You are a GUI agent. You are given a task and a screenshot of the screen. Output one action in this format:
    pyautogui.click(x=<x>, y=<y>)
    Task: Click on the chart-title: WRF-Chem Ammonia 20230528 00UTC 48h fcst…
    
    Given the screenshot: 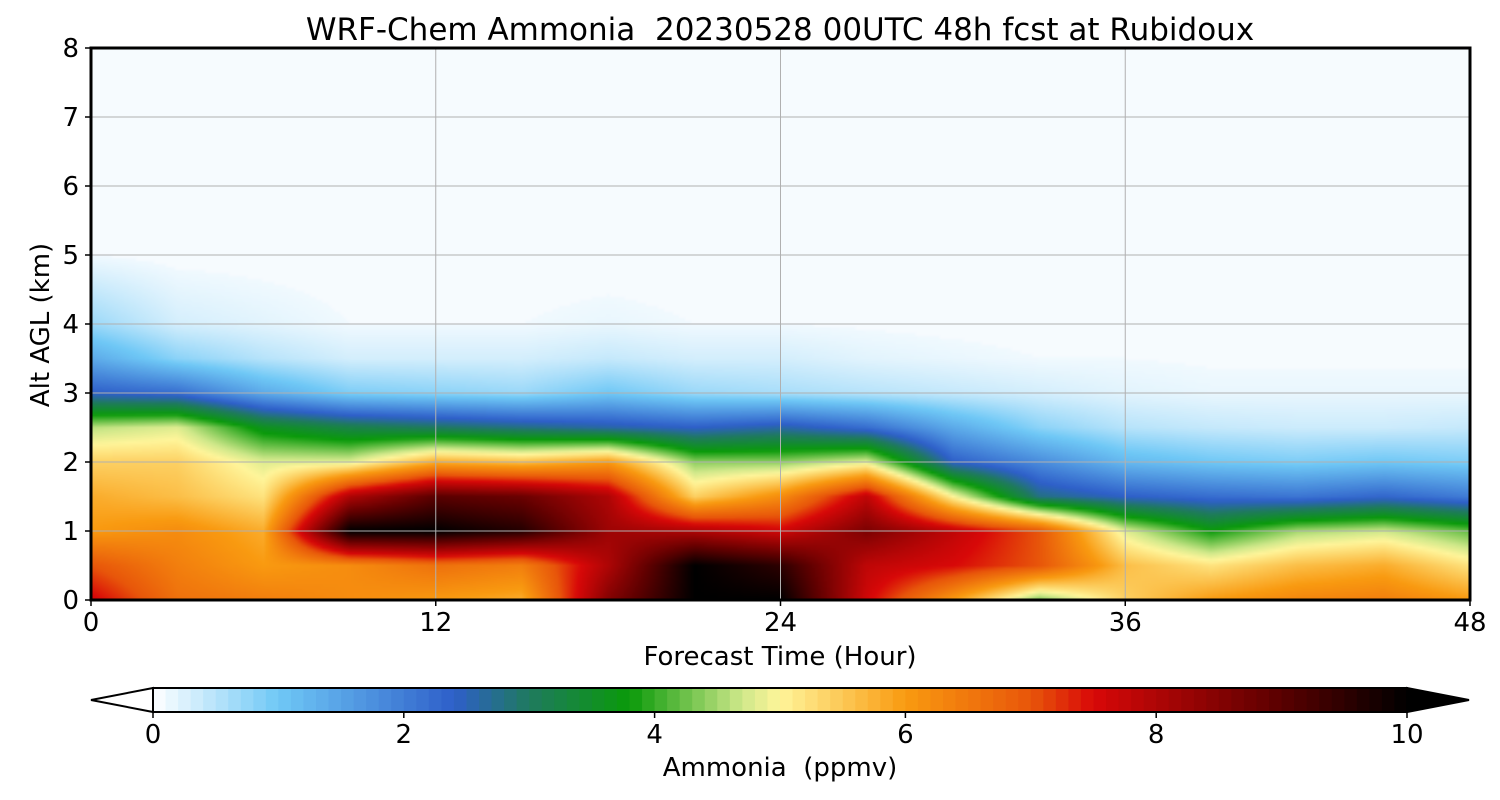 What is the action you would take?
    pyautogui.click(x=780, y=30)
    